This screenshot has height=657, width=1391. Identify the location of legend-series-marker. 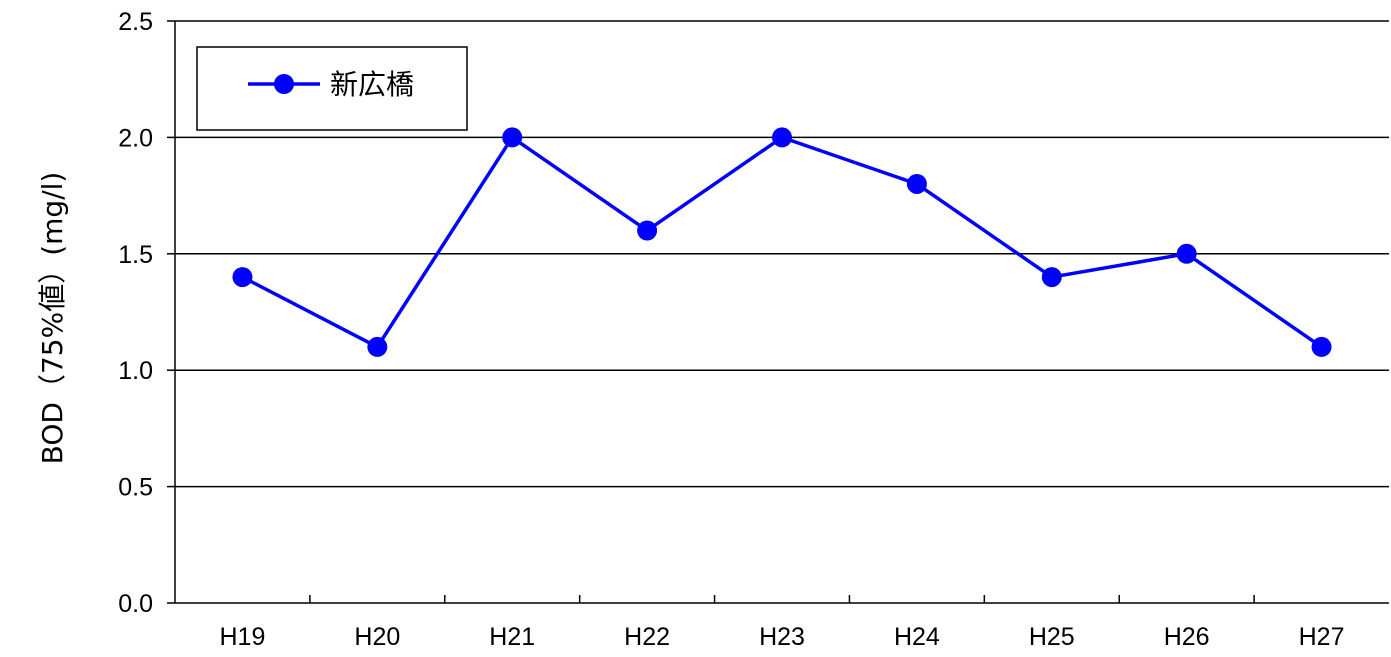
(284, 84).